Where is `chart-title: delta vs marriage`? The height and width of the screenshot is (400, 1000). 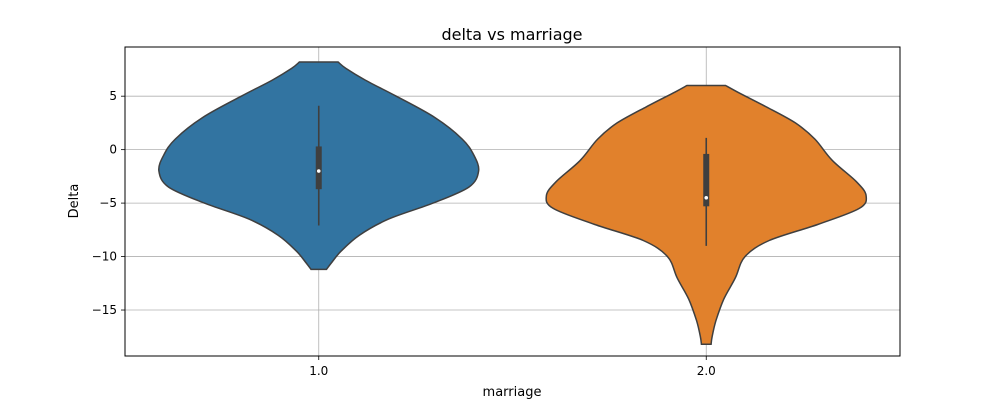
chart-title: delta vs marriage is located at coordinates (511, 34).